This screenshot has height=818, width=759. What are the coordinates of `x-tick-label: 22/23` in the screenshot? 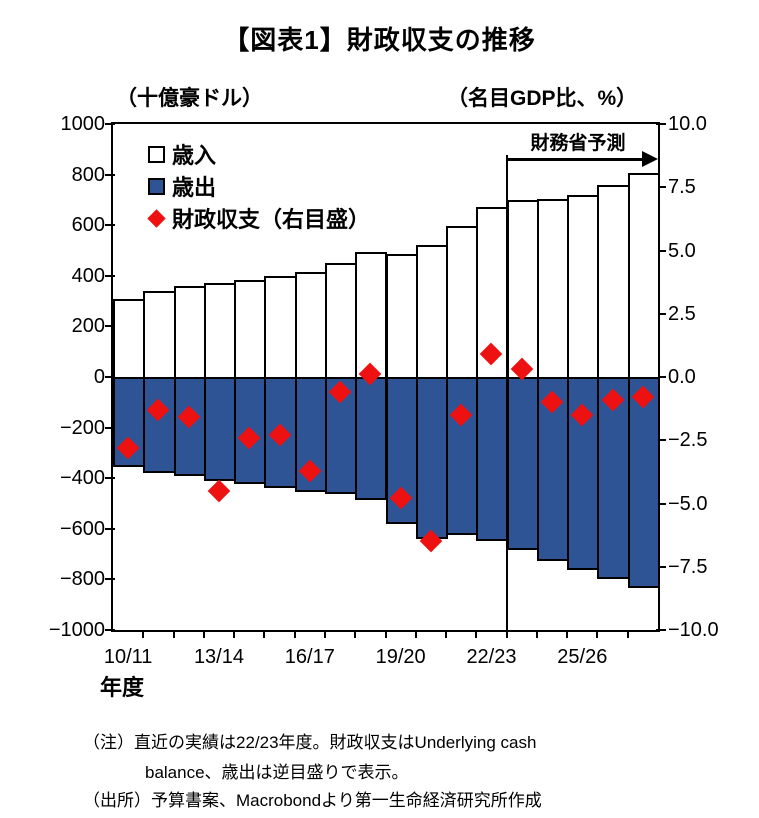 It's located at (491, 657).